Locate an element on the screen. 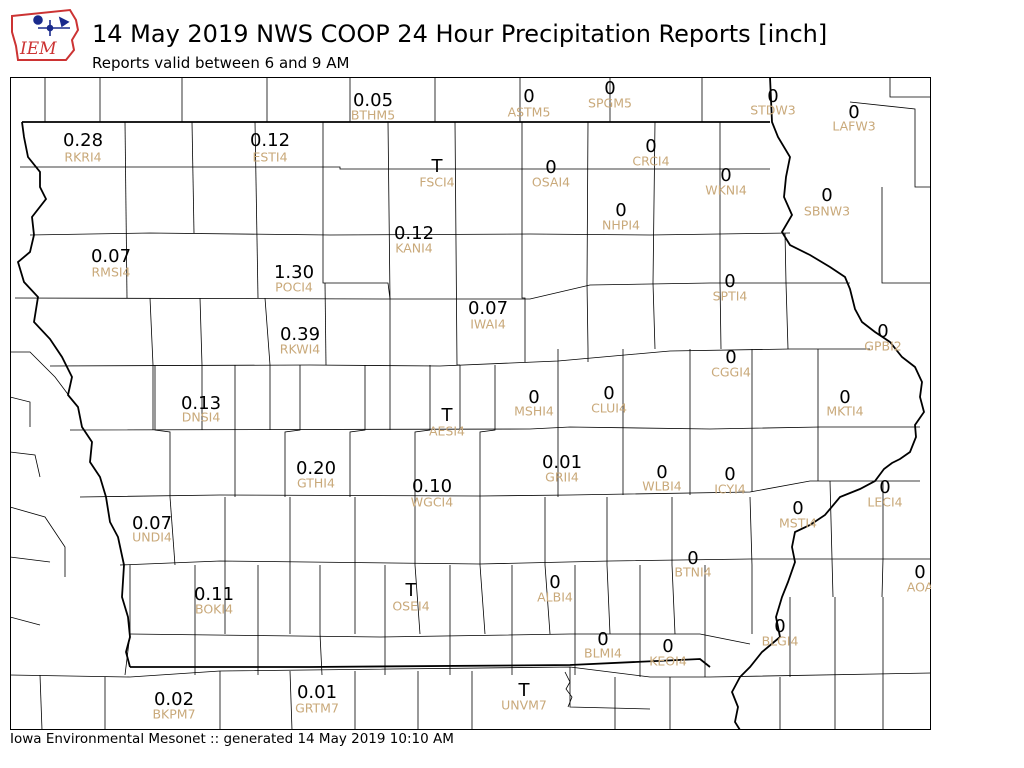 Image resolution: width=1024 pixels, height=768 pixels. station-id: NHPI4 is located at coordinates (621, 225).